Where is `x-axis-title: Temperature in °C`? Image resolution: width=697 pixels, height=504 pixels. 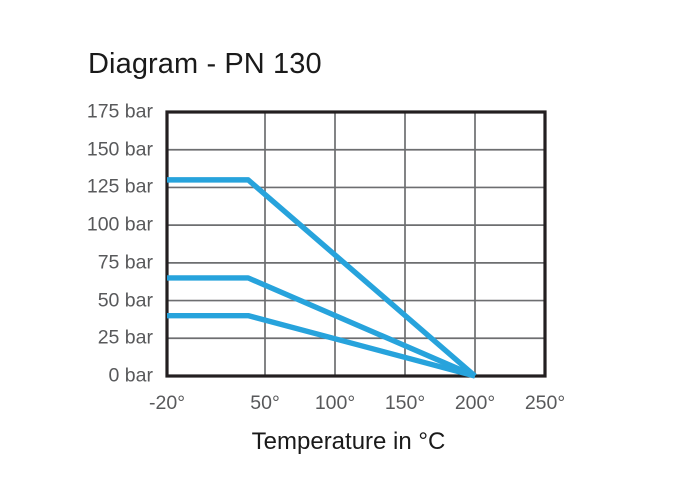 x-axis-title: Temperature in °C is located at coordinates (348, 441).